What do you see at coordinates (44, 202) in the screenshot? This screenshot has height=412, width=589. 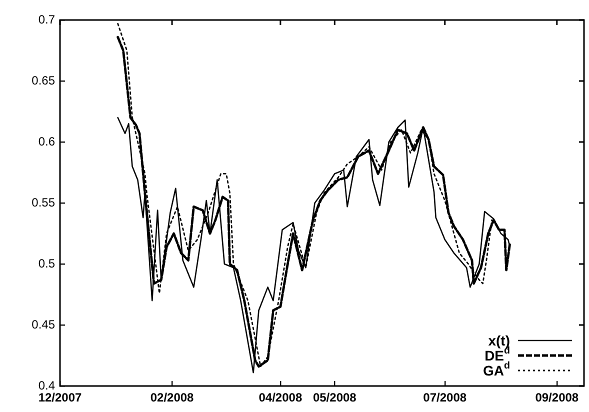 I see `y-tick-label: 0.55` at bounding box center [44, 202].